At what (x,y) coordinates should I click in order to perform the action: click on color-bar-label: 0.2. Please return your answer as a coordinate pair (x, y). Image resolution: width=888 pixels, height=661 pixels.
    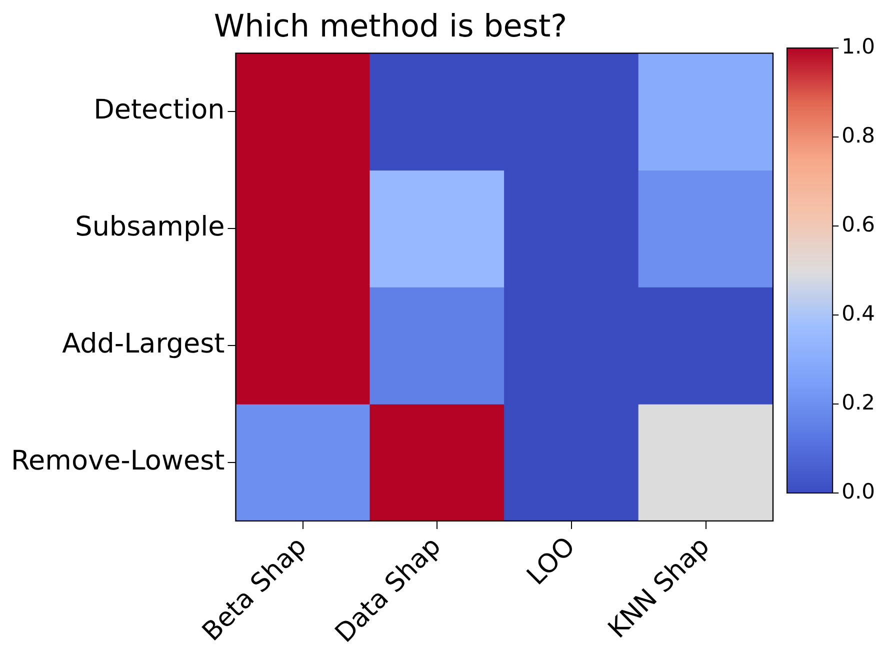
    Looking at the image, I should click on (859, 402).